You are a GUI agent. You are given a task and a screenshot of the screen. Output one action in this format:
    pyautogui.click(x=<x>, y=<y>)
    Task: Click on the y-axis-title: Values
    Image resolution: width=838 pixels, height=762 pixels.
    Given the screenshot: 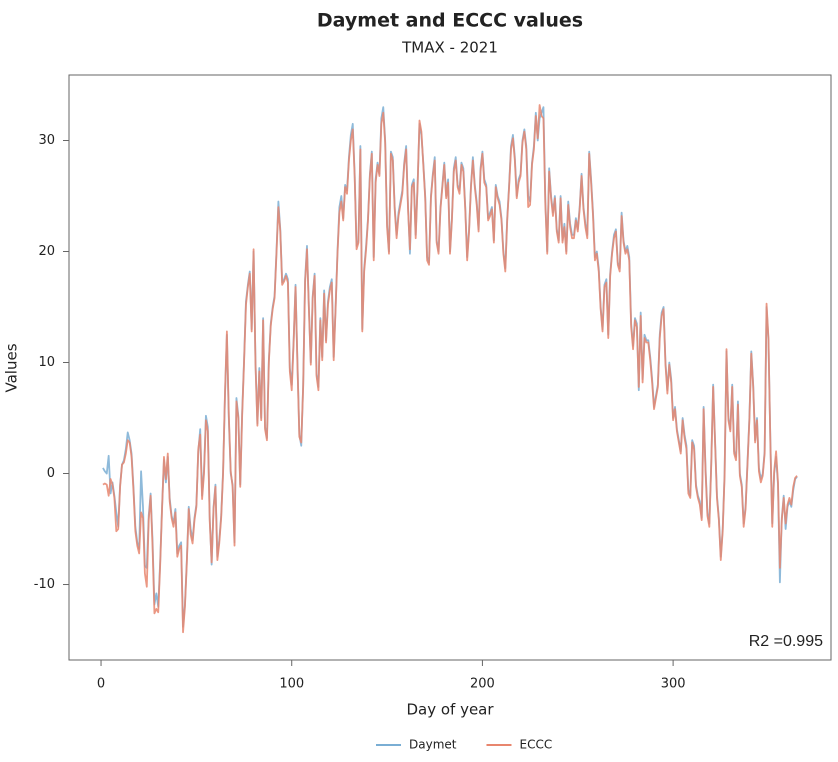 What is the action you would take?
    pyautogui.click(x=12, y=367)
    